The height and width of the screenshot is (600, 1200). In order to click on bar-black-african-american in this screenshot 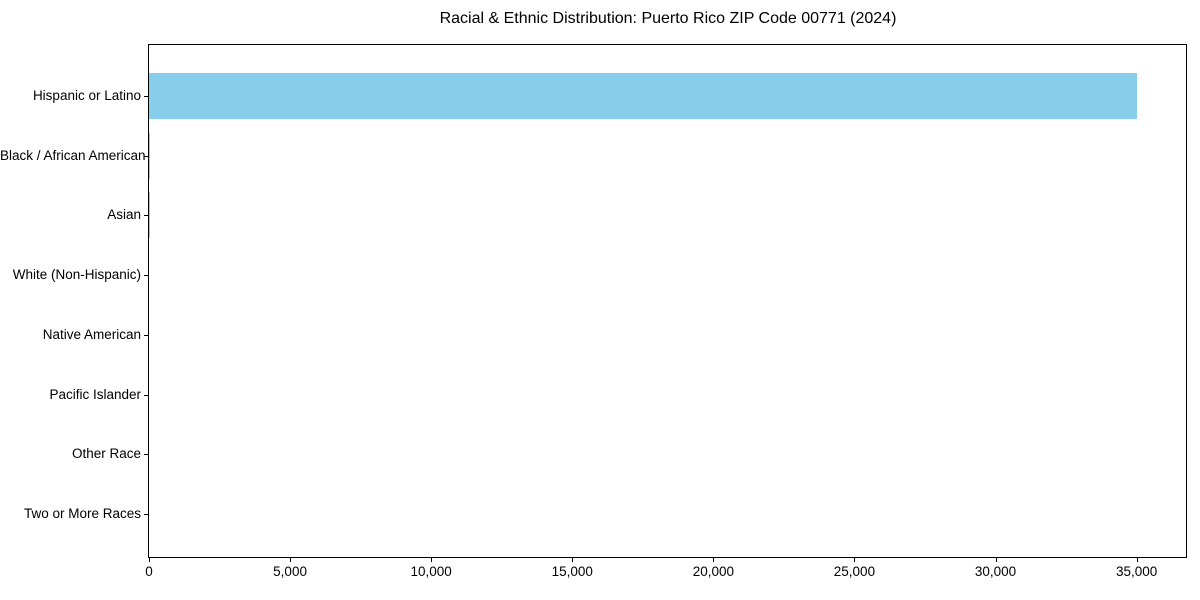, I will do `click(150, 155)`.